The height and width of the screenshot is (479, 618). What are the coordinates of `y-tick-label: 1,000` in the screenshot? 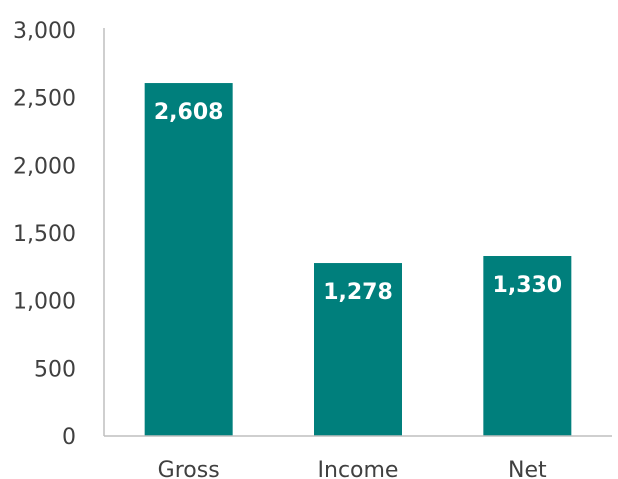 It's located at (44, 302).